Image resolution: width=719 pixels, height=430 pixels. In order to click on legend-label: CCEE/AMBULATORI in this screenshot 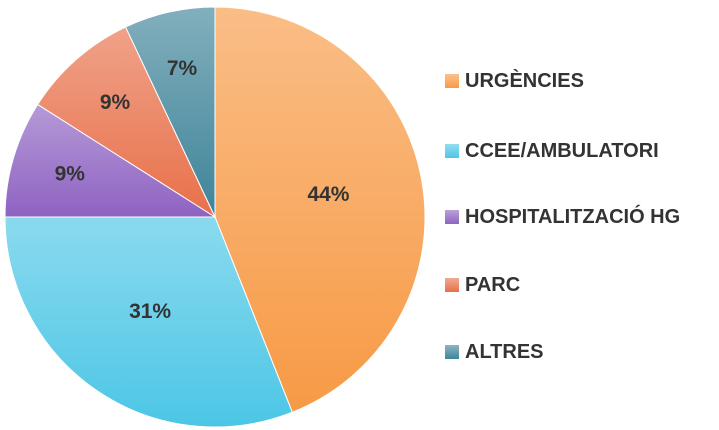, I will do `click(562, 151)`.